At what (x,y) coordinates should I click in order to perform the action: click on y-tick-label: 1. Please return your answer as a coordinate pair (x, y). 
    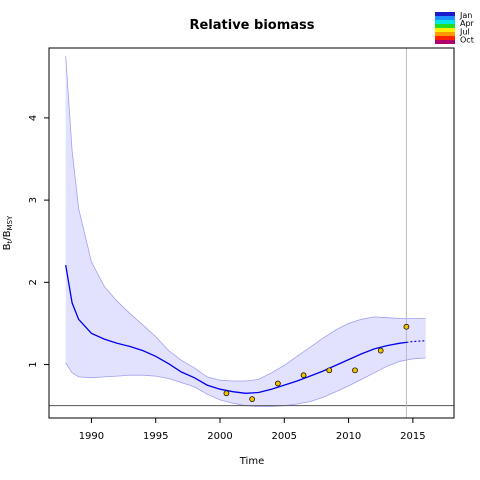
    Looking at the image, I should click on (33, 364).